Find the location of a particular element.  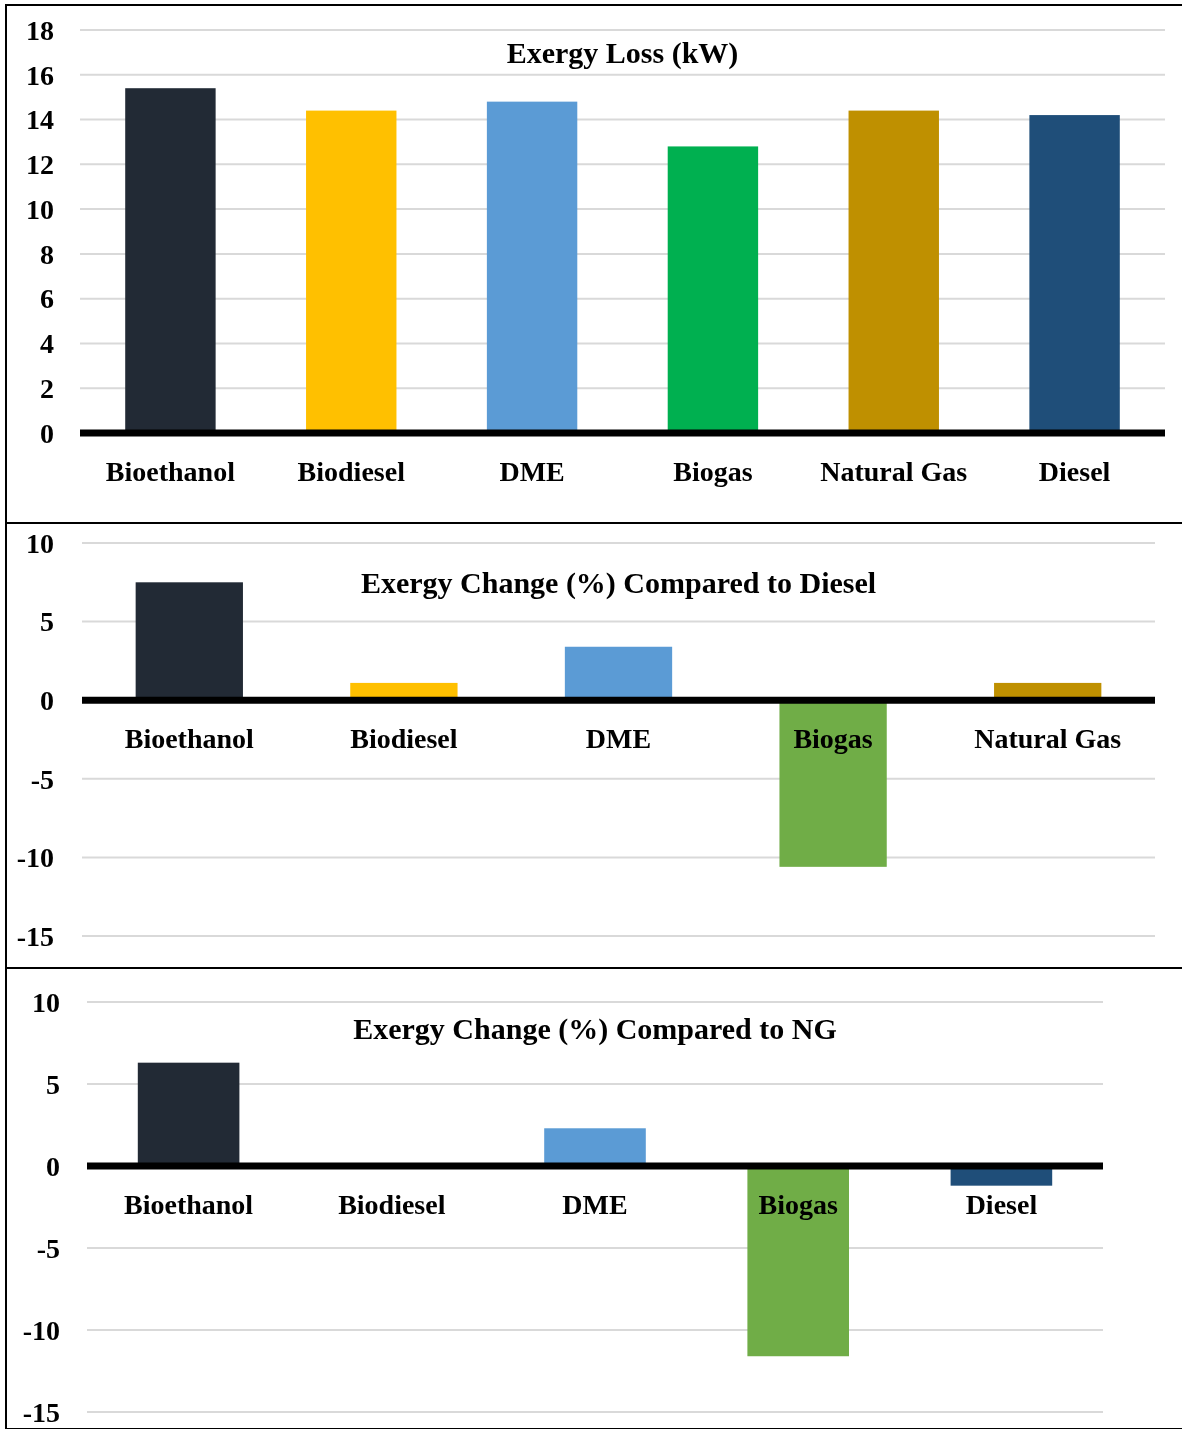

chart-title: Exergy Loss (kW) is located at coordinates (622, 53).